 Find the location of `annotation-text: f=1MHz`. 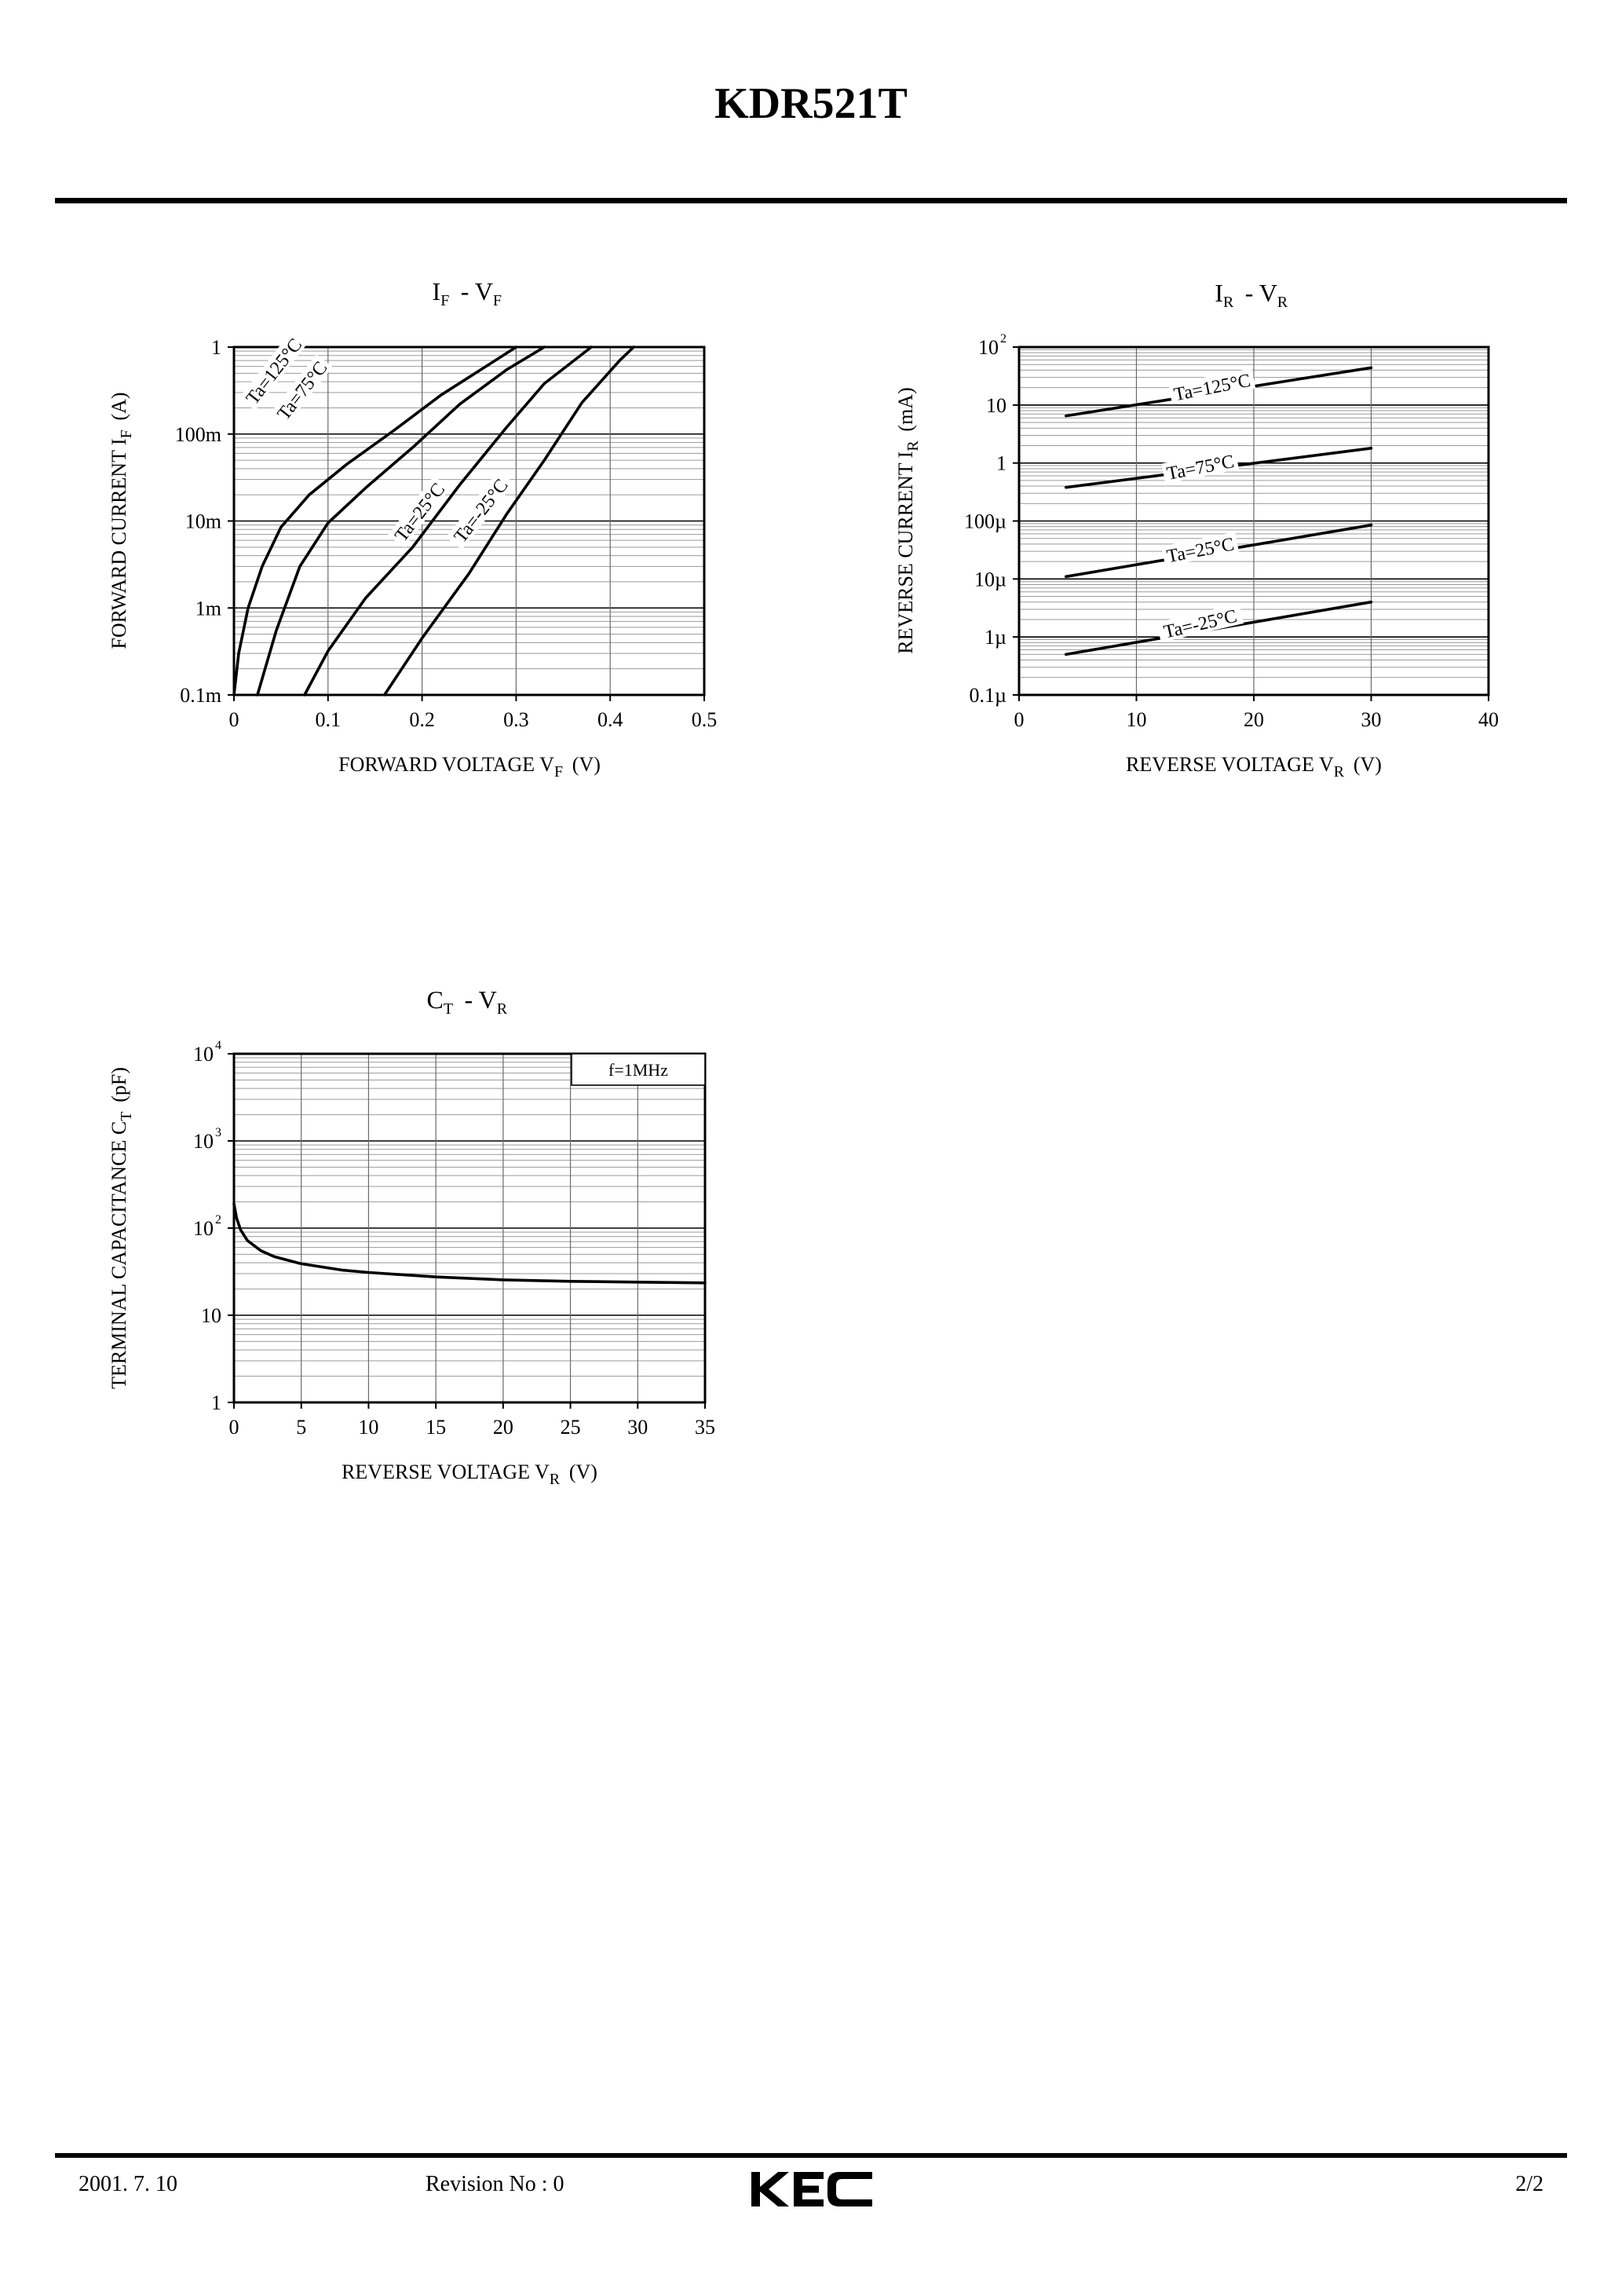

annotation-text: f=1MHz is located at coordinates (638, 1070).